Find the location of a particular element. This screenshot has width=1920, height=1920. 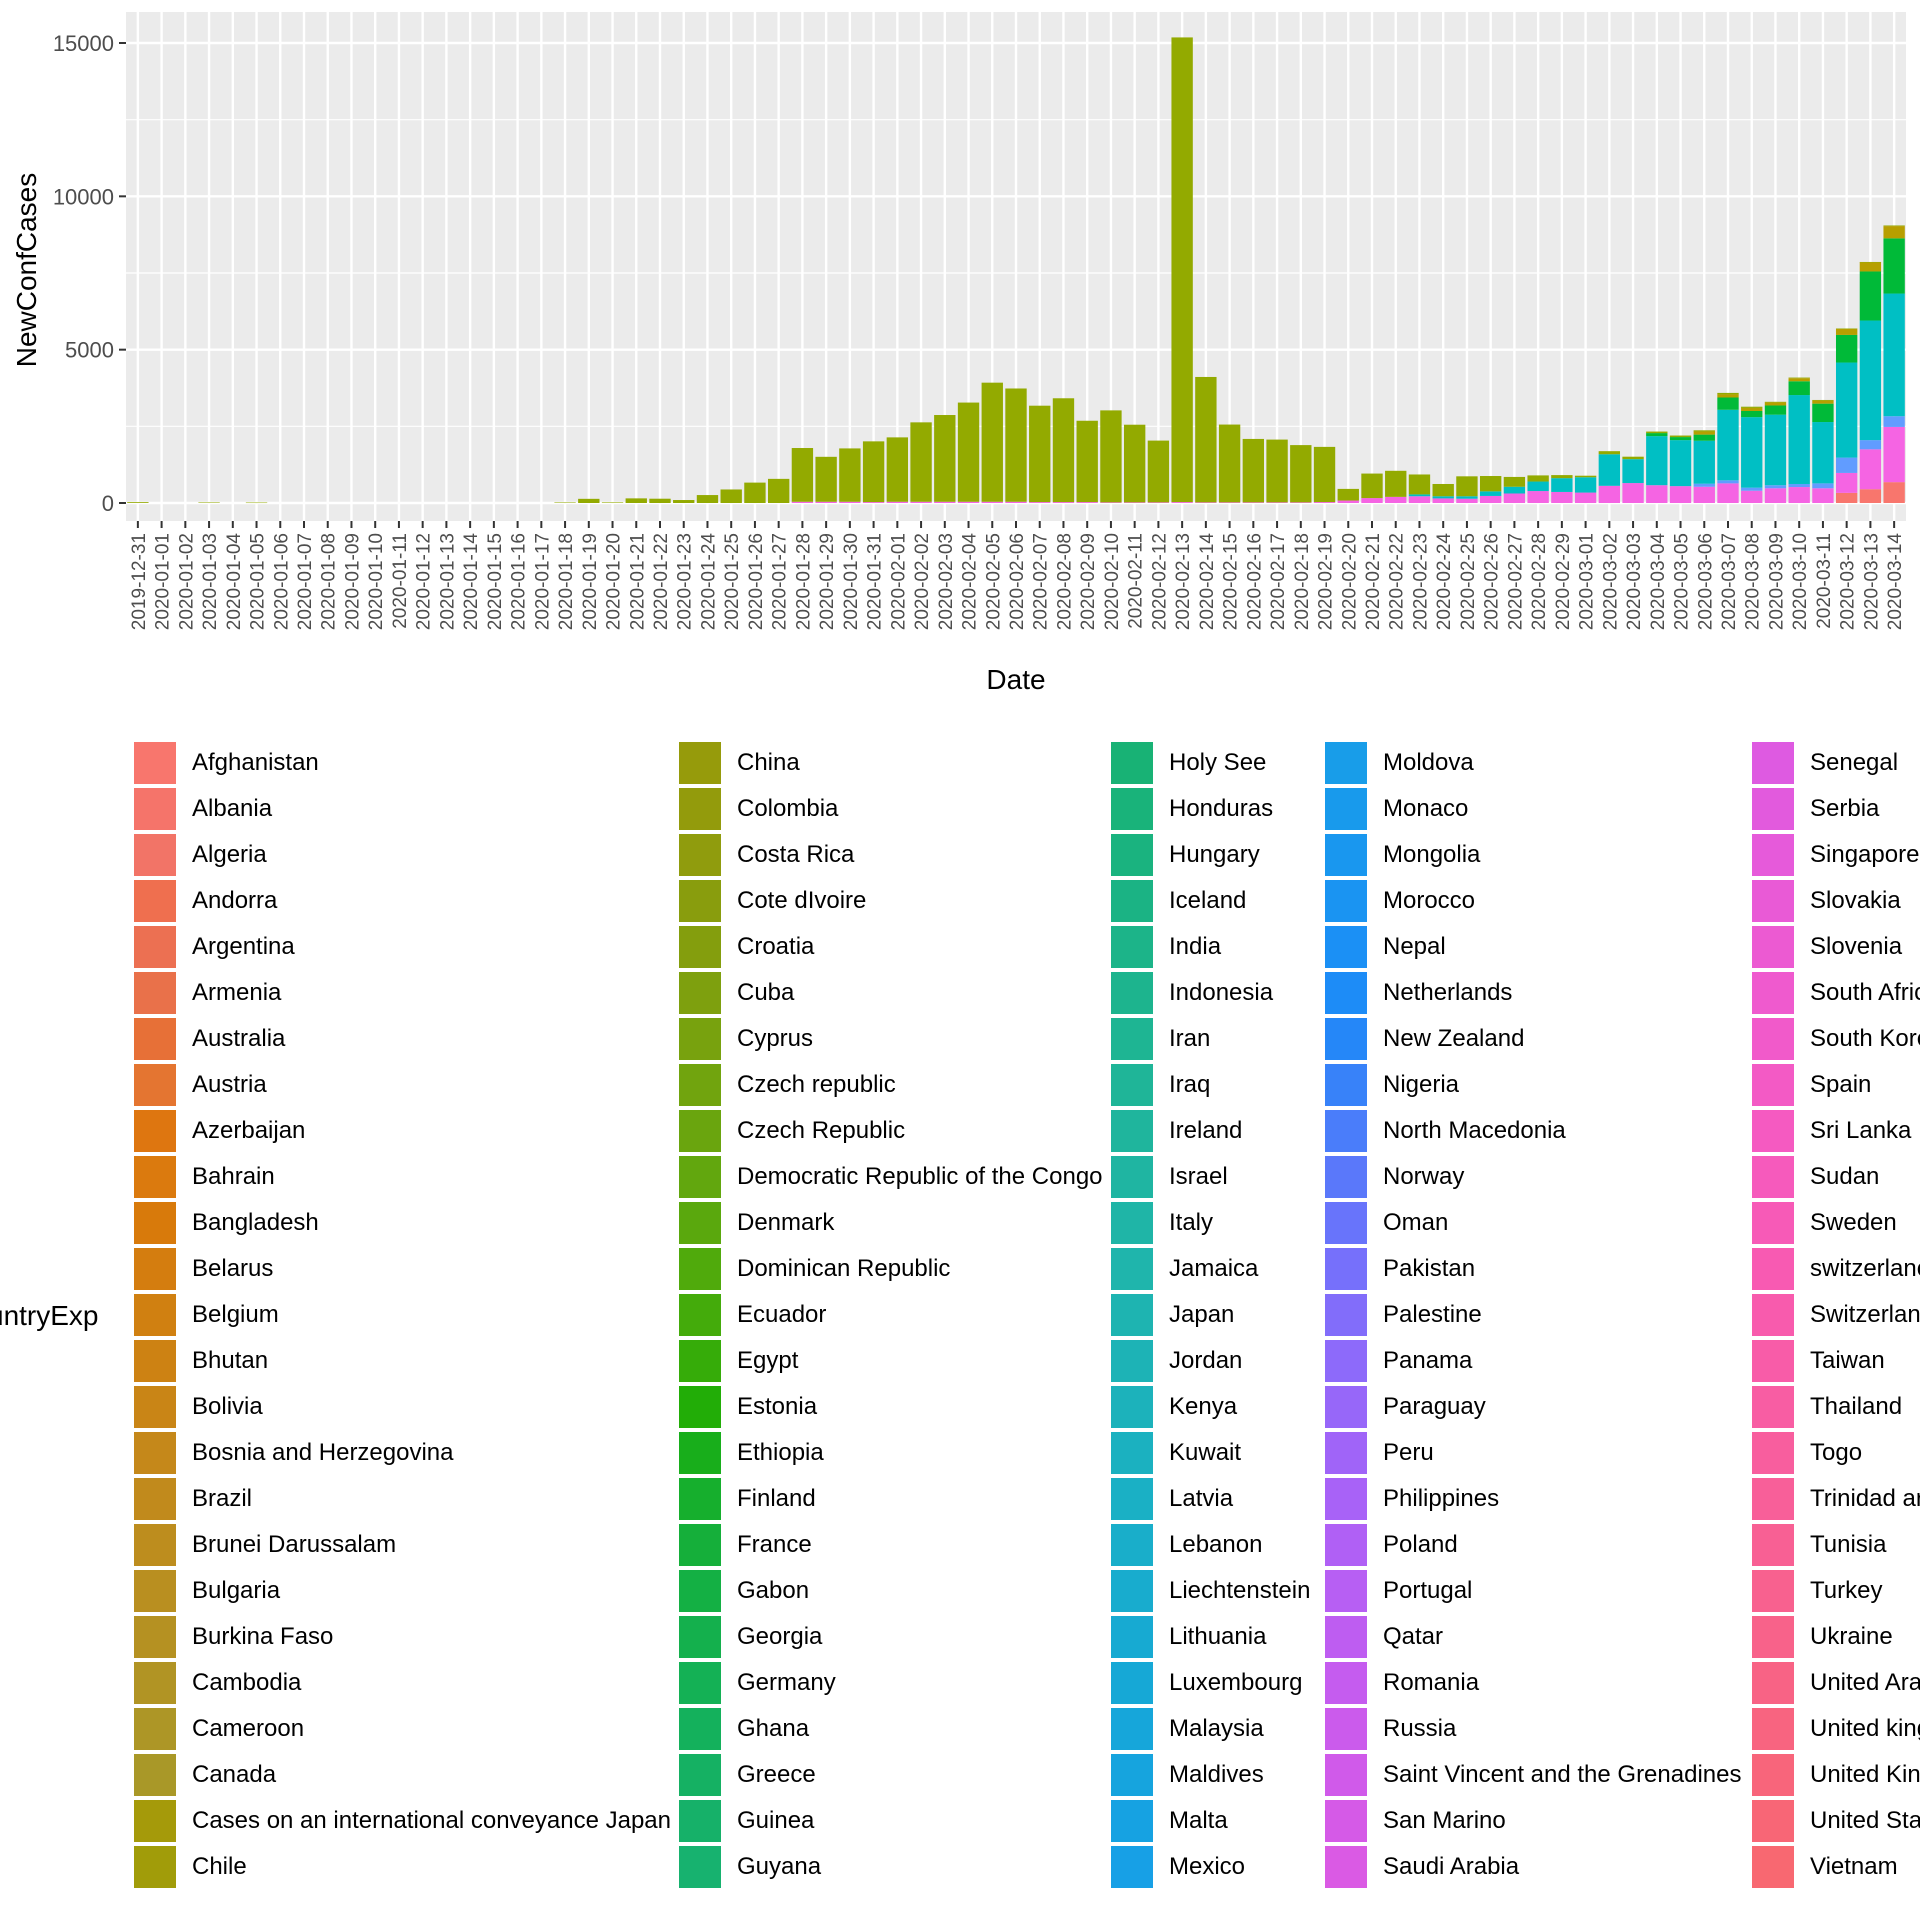

legend-item: Italy is located at coordinates (1162, 1223).